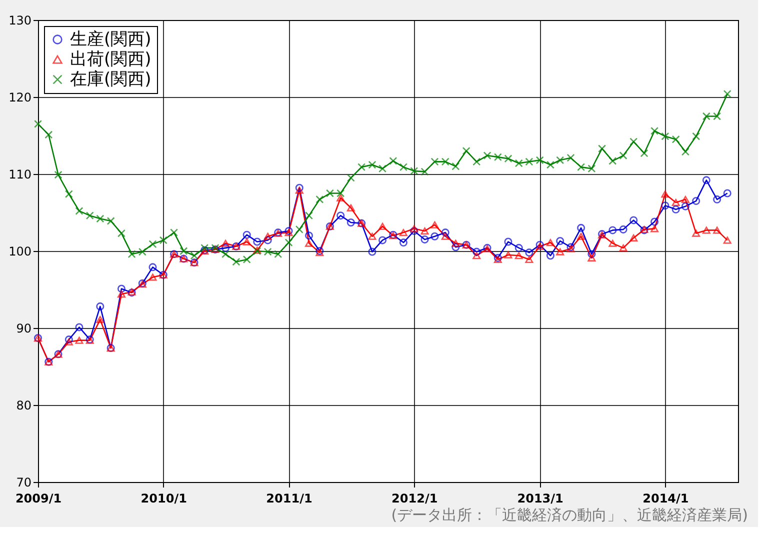 This screenshot has width=776, height=539. What do you see at coordinates (111, 60) in the screenshot?
I see `legend-label: 出荷(関西)` at bounding box center [111, 60].